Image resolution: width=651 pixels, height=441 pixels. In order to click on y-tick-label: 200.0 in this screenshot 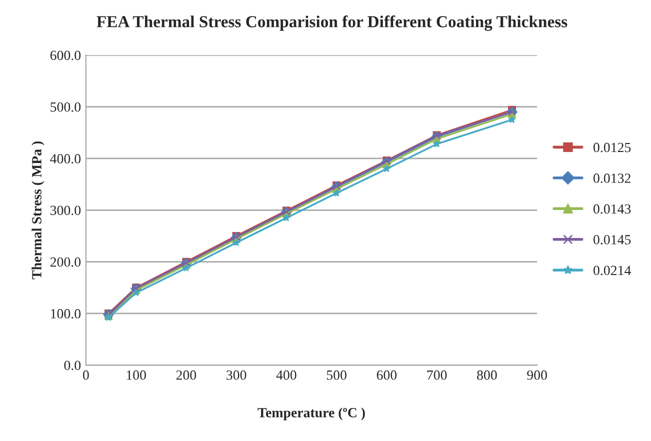, I will do `click(65, 262)`.